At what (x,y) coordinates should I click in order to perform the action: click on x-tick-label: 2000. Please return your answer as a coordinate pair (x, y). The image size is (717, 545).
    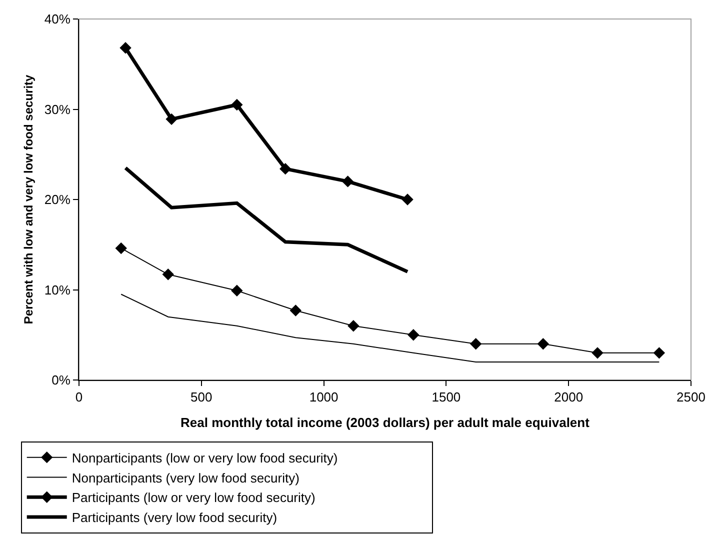
    Looking at the image, I should click on (569, 397).